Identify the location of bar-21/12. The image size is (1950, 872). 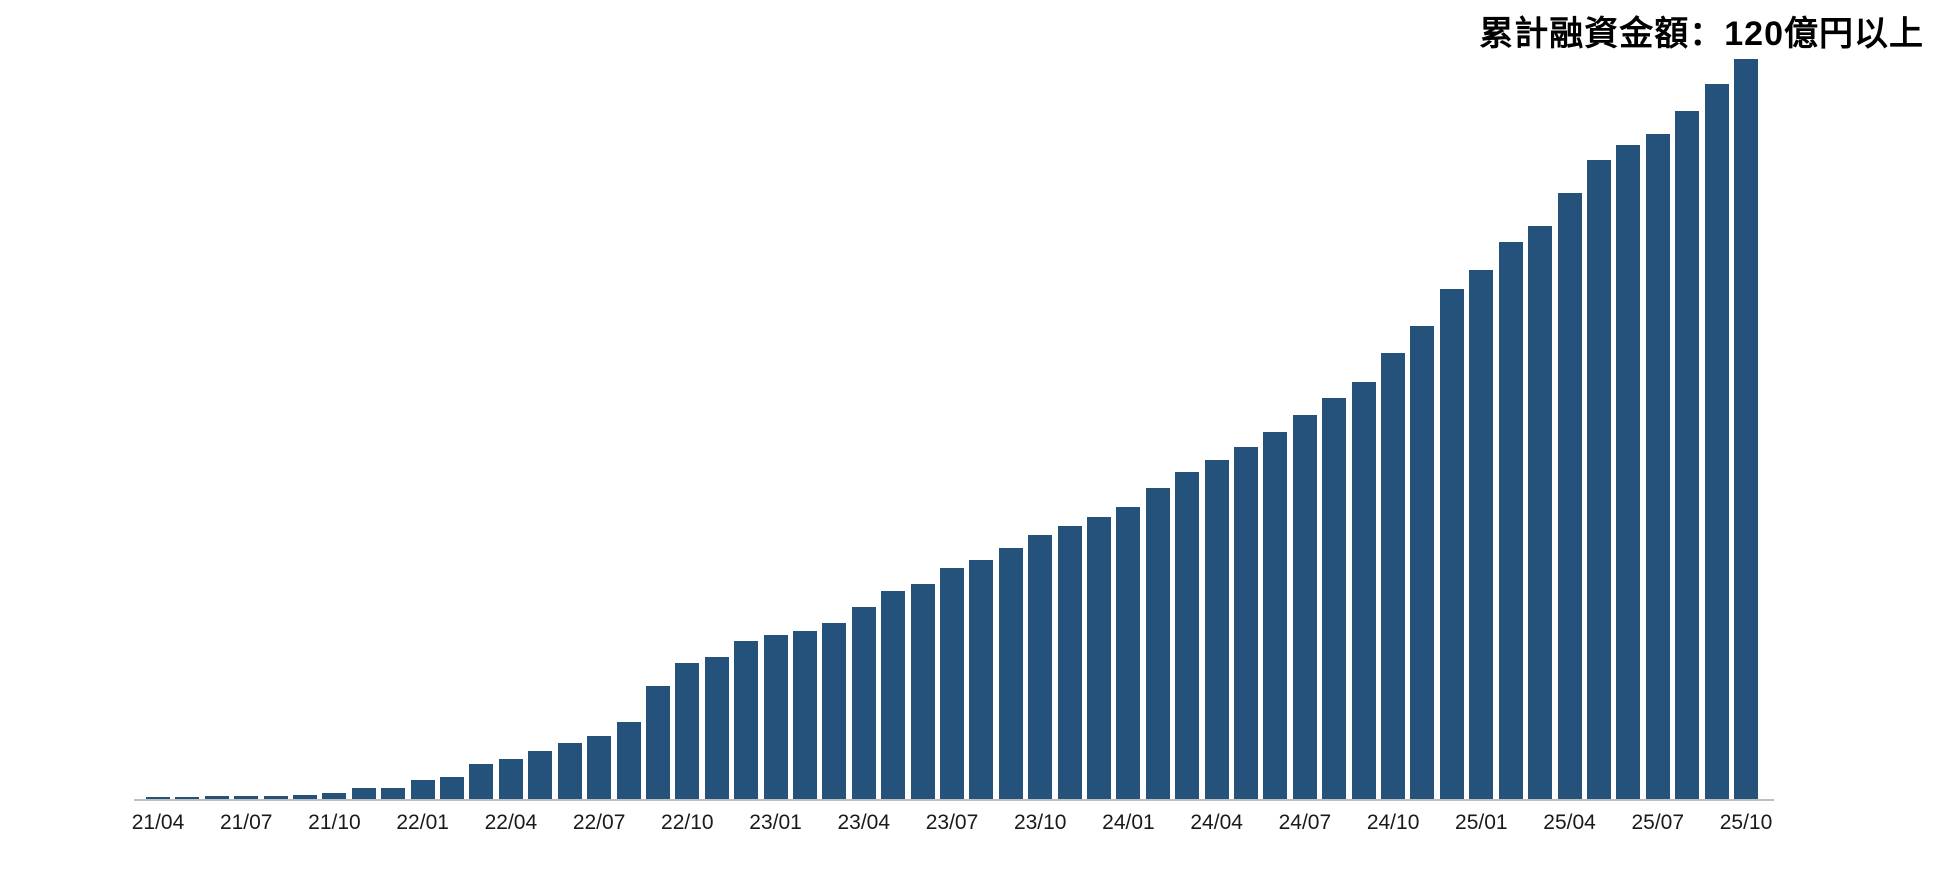
(393, 794).